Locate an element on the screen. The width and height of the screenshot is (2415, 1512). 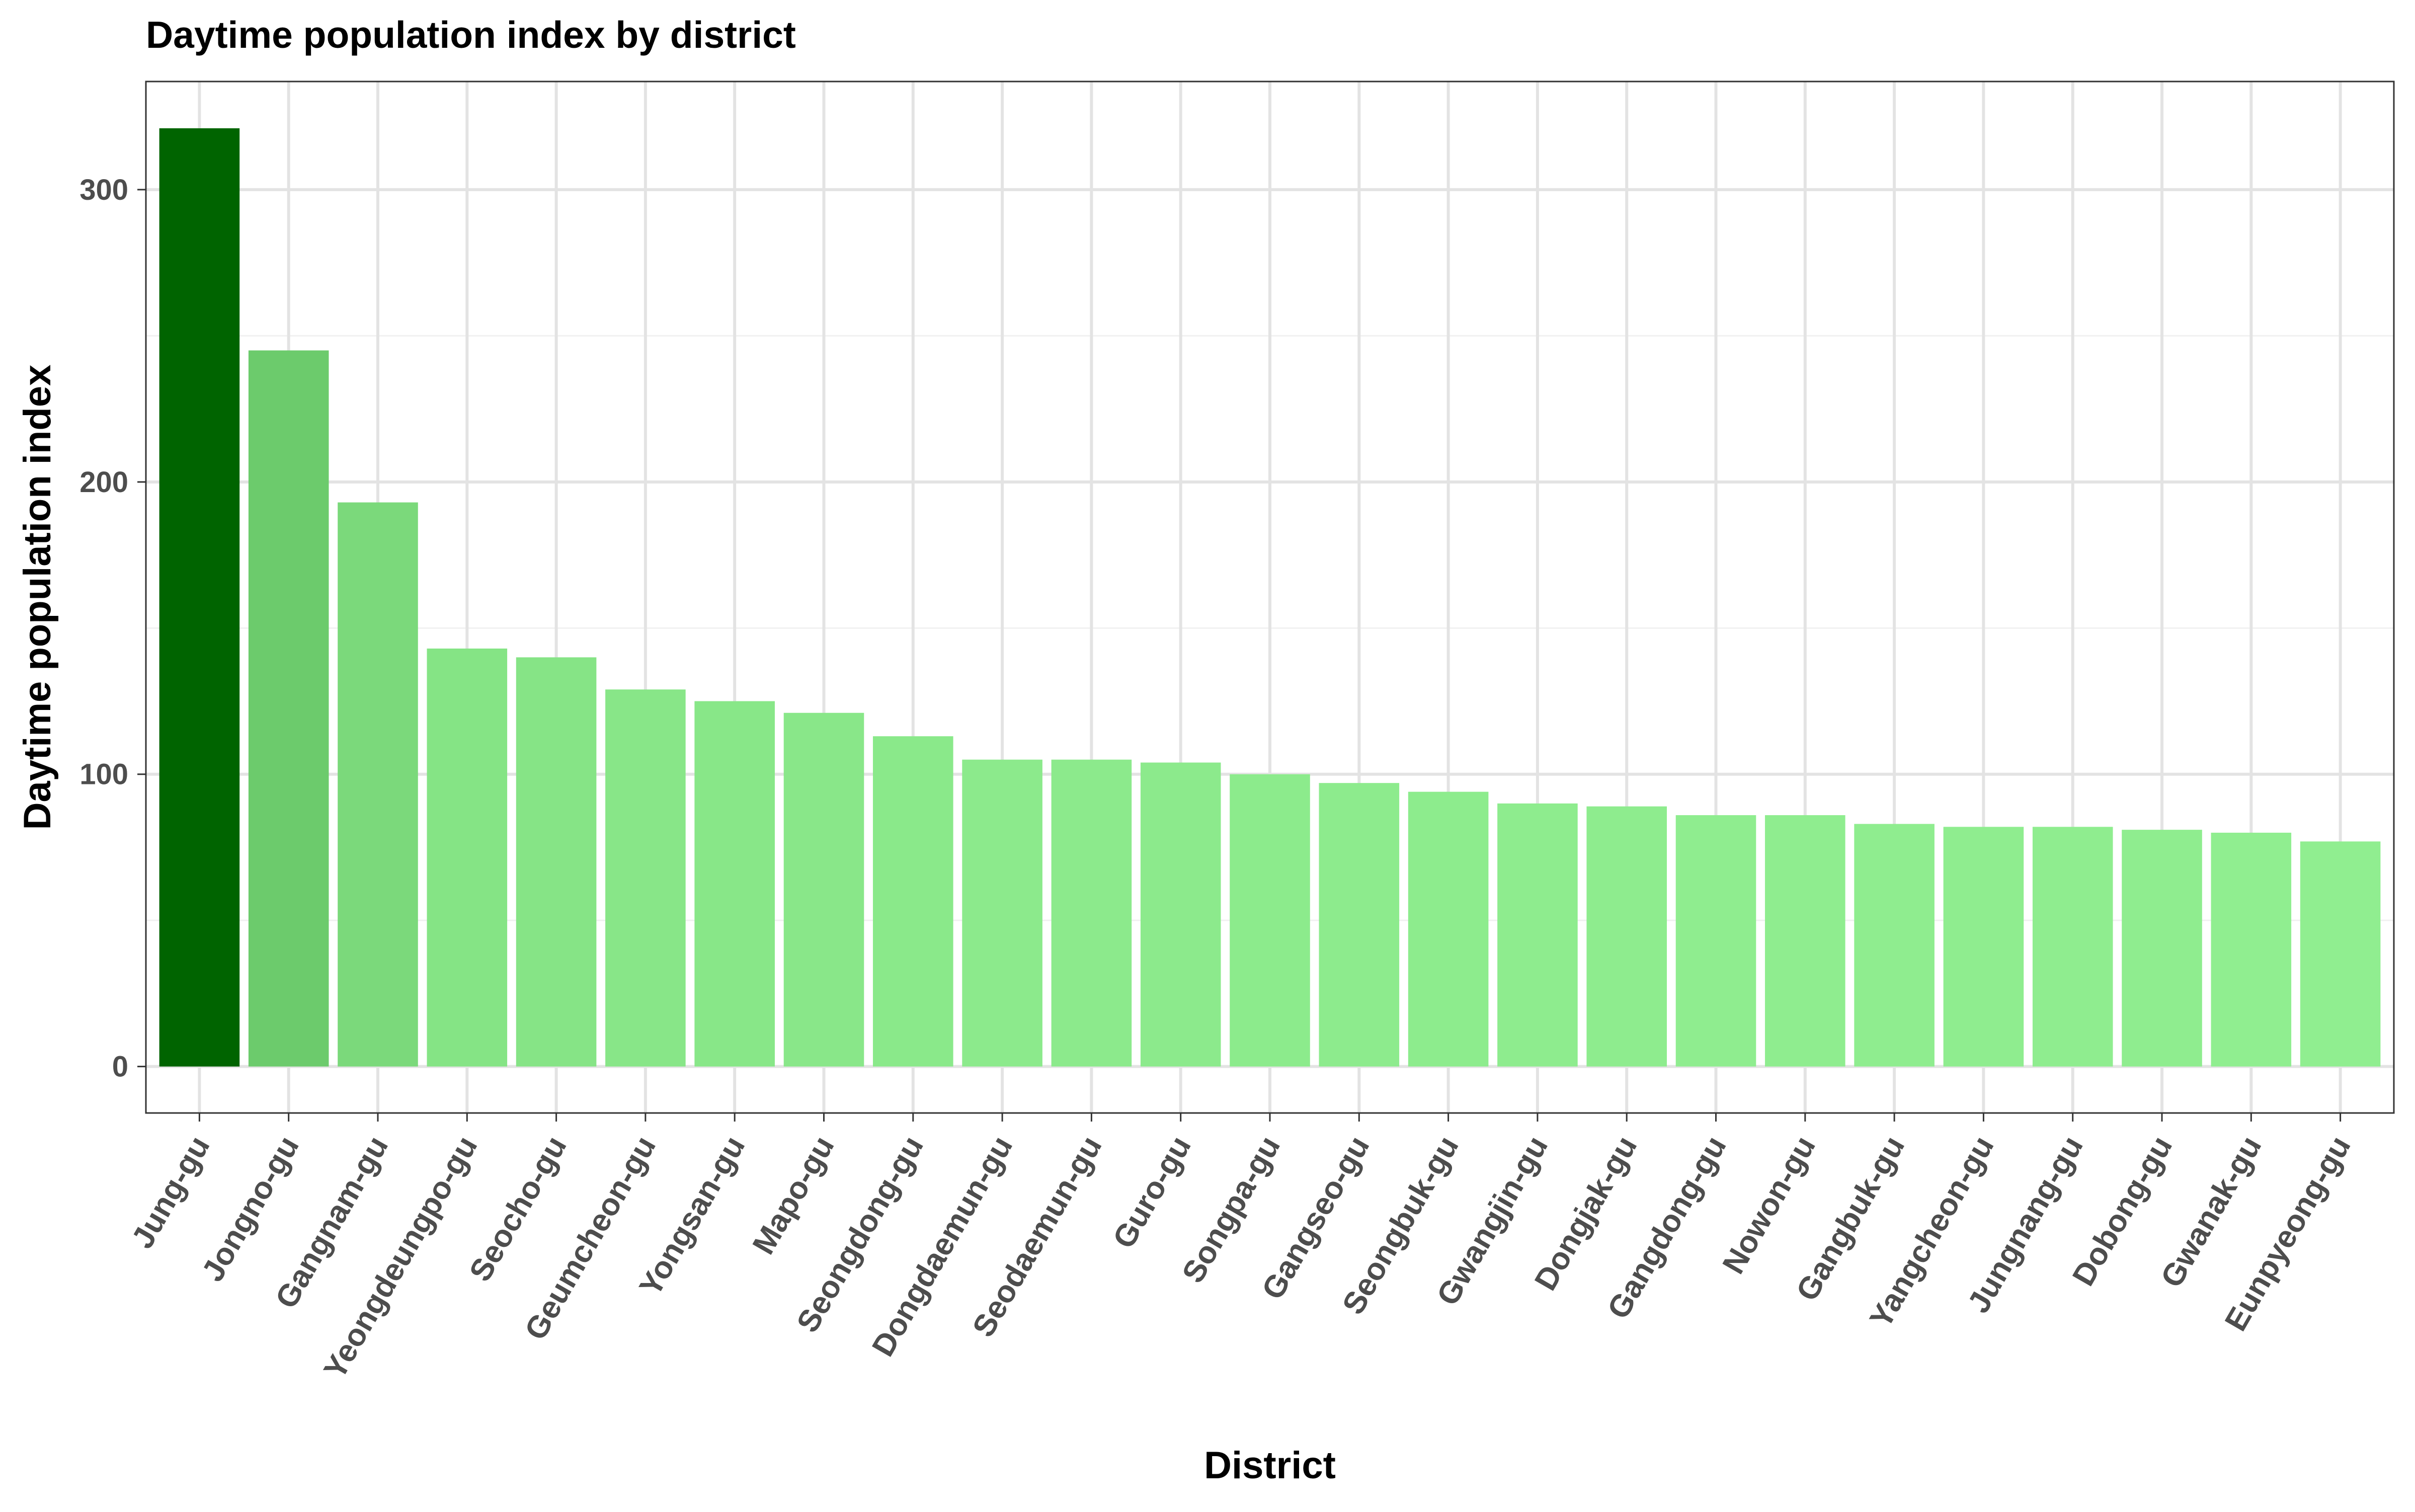
y-tick-label: 100 is located at coordinates (104, 774).